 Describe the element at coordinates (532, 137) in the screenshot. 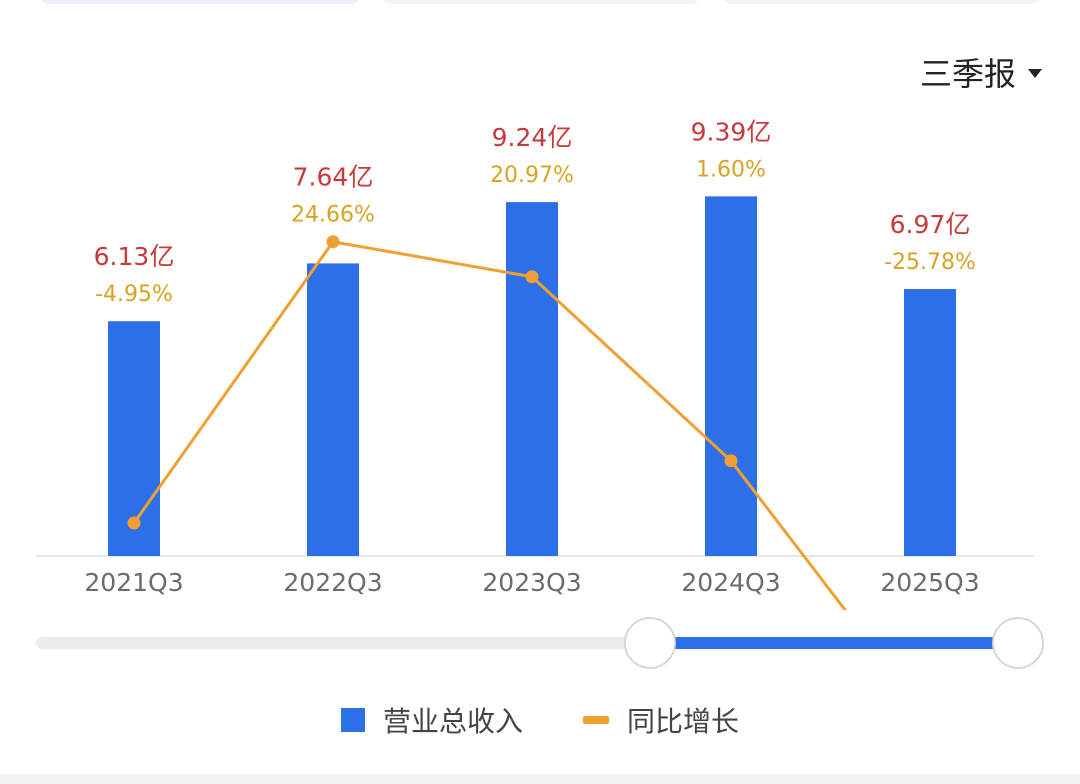

I see `value-label-2023q3: 9.24亿` at that location.